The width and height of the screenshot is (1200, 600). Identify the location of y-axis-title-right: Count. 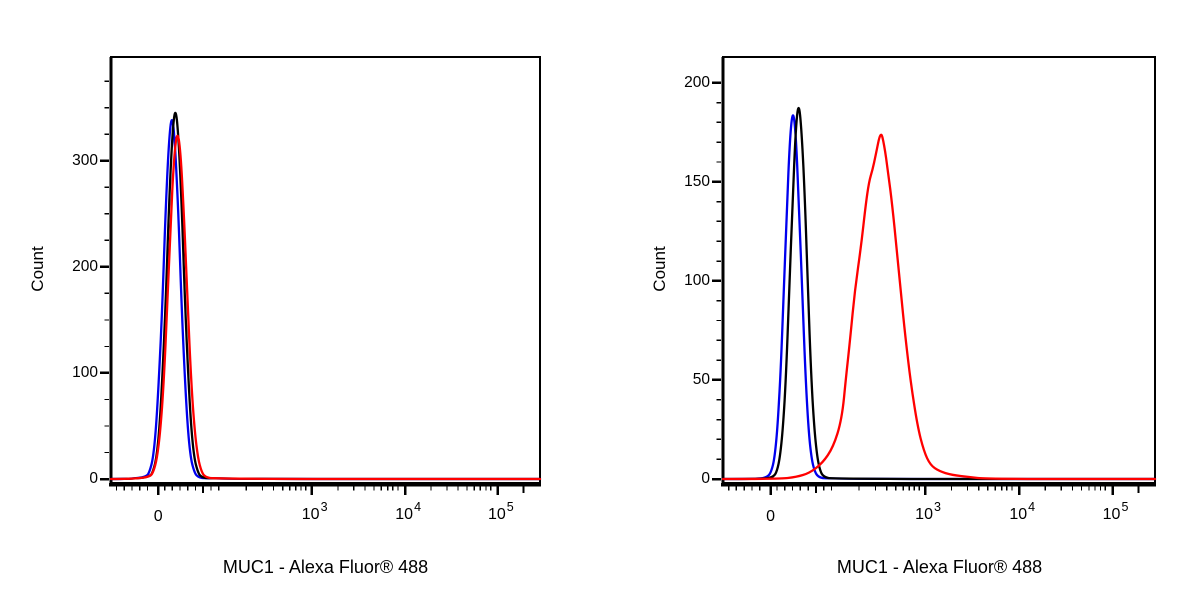
(659, 269).